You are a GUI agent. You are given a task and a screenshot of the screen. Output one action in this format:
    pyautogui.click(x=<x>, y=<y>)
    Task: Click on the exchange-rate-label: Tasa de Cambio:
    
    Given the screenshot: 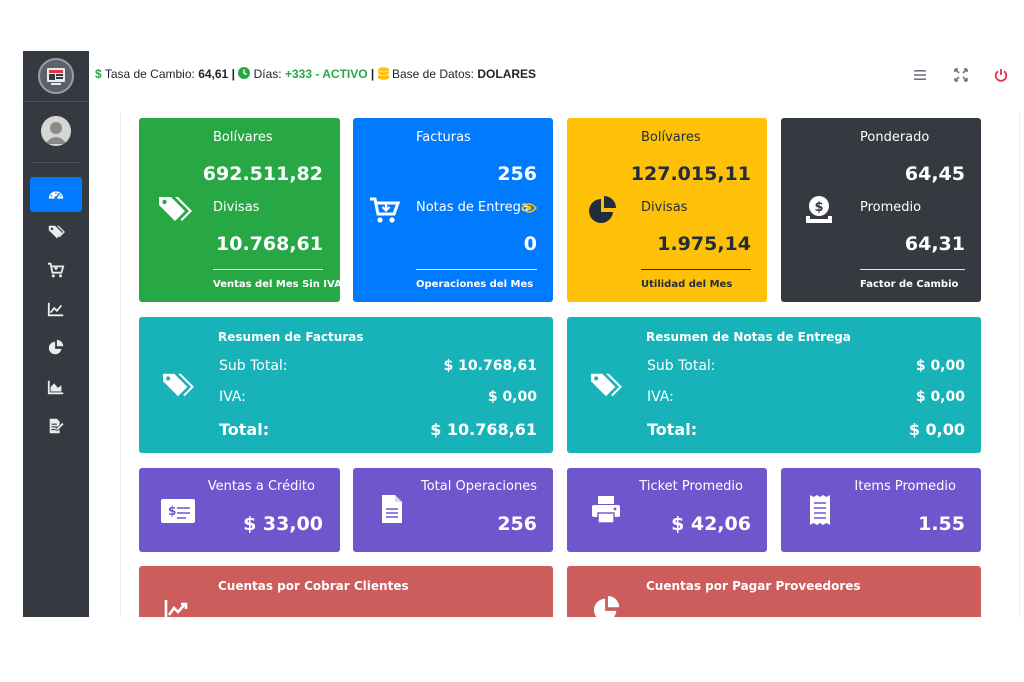 What is the action you would take?
    pyautogui.click(x=149, y=74)
    